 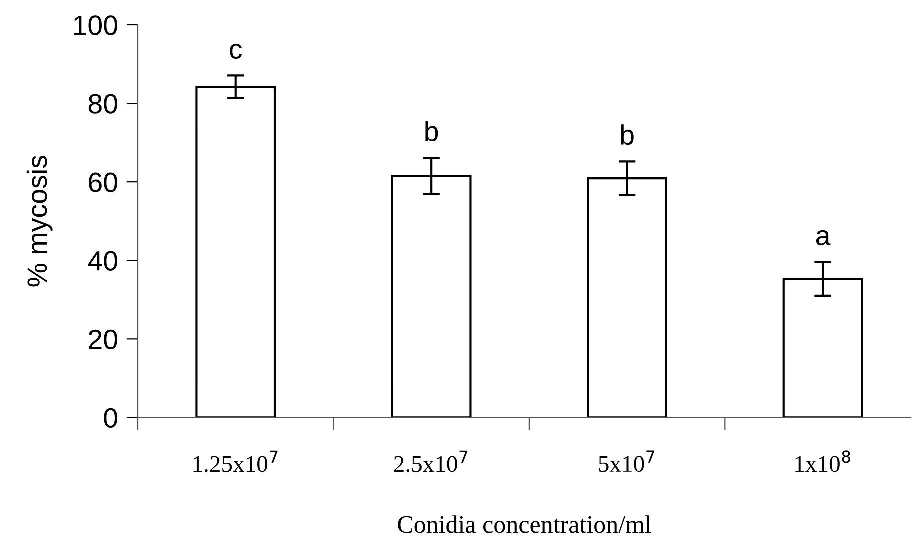 I want to click on x-tick-label: 1x10$^{8}$, so click(x=823, y=461).